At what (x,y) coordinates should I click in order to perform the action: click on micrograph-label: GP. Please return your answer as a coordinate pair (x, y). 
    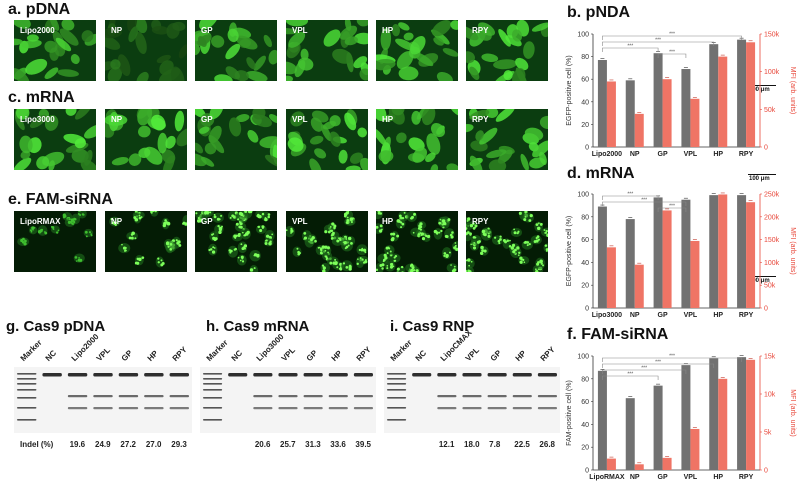
    Looking at the image, I should click on (207, 221).